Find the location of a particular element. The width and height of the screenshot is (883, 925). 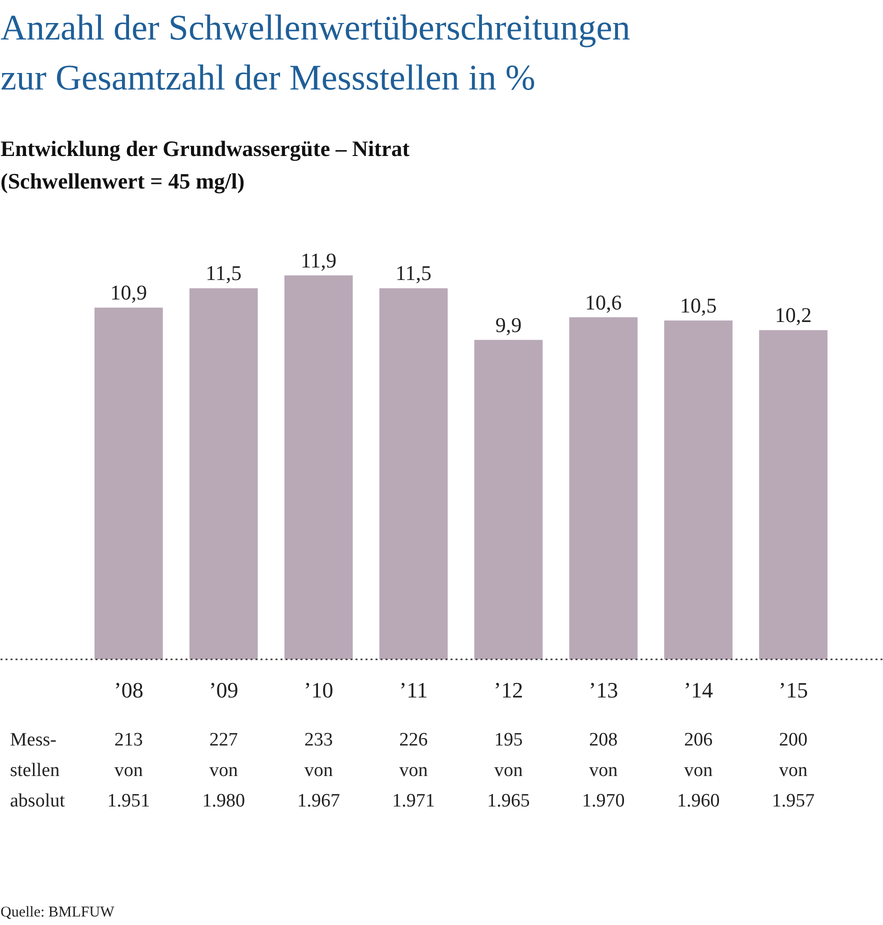

source-note: Quelle: BMLFUW is located at coordinates (58, 912).